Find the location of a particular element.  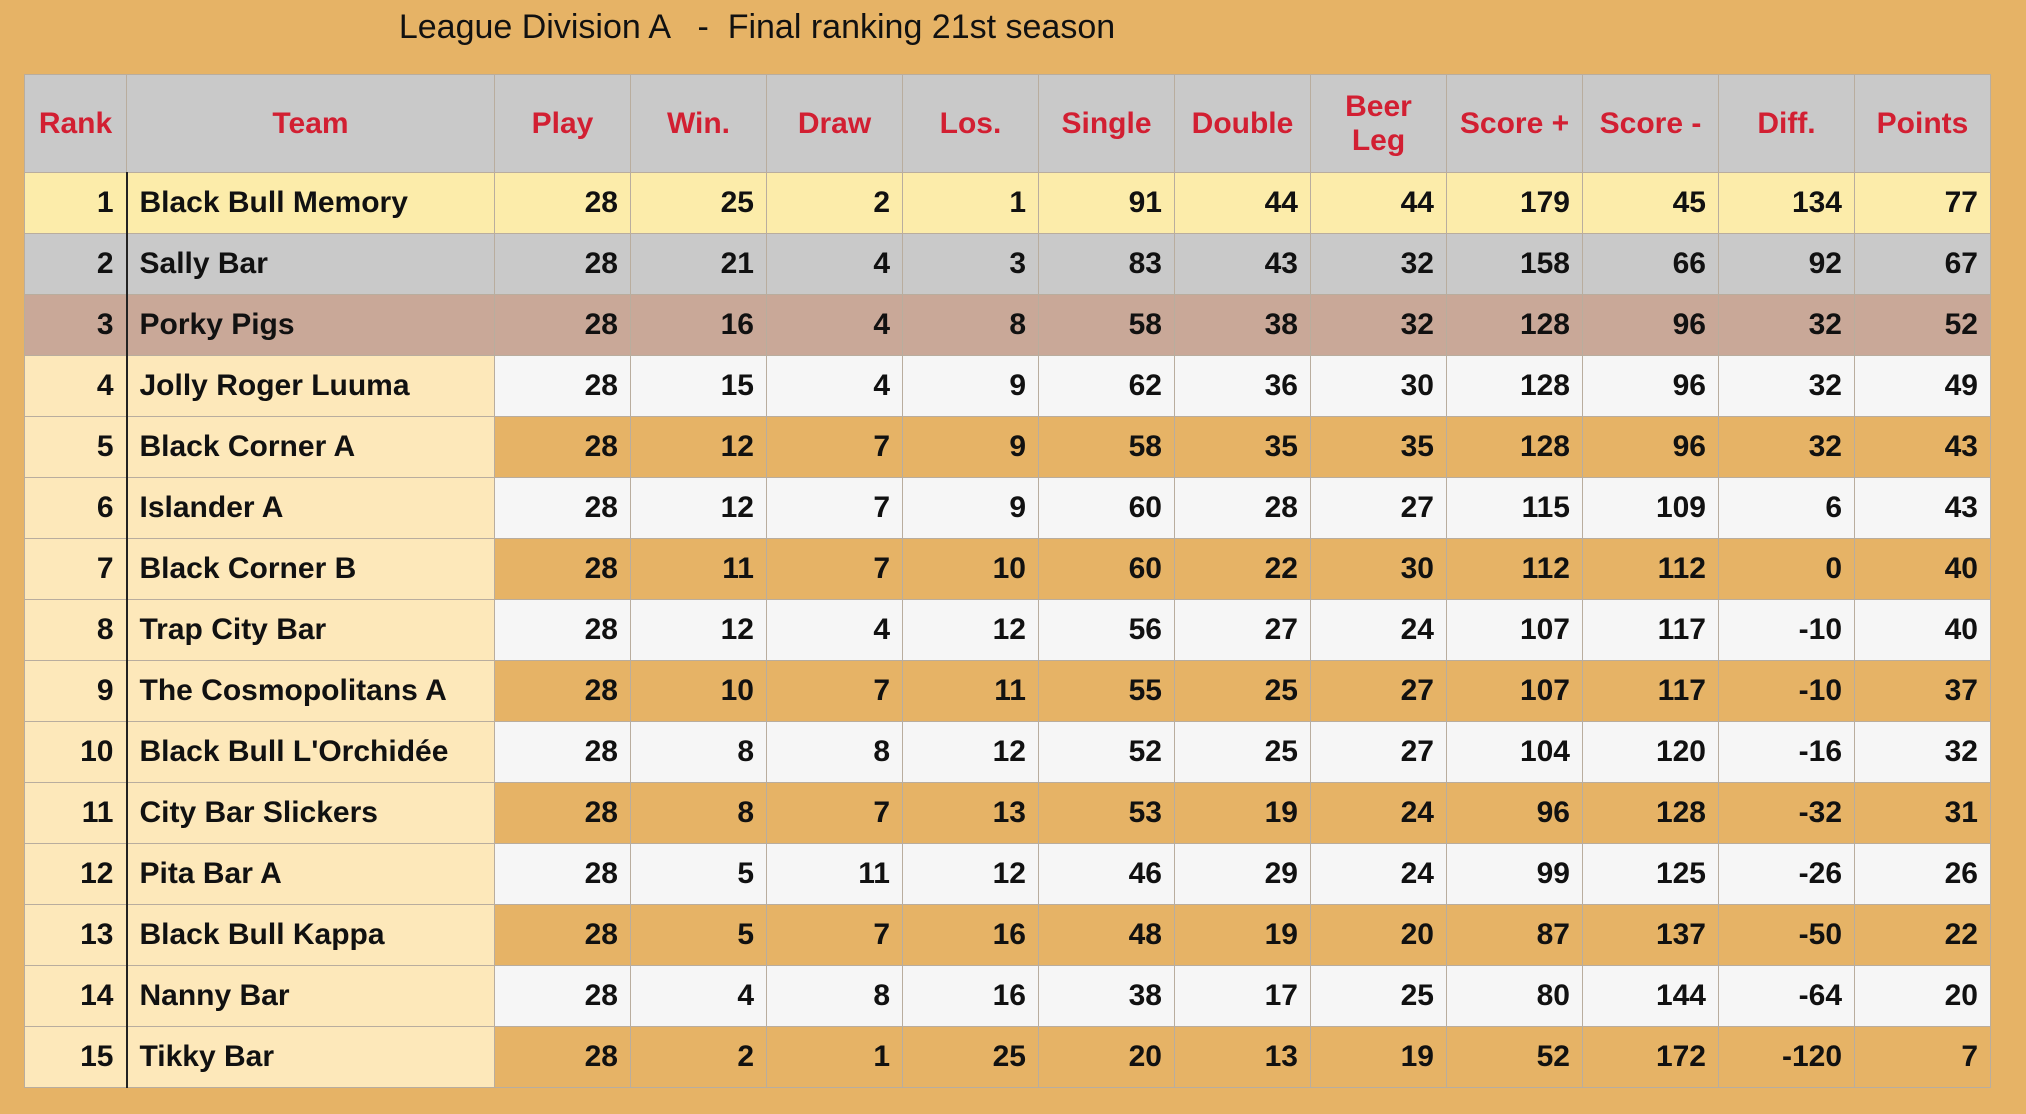

team-cell: The Cosmopolitans A is located at coordinates (310, 691).